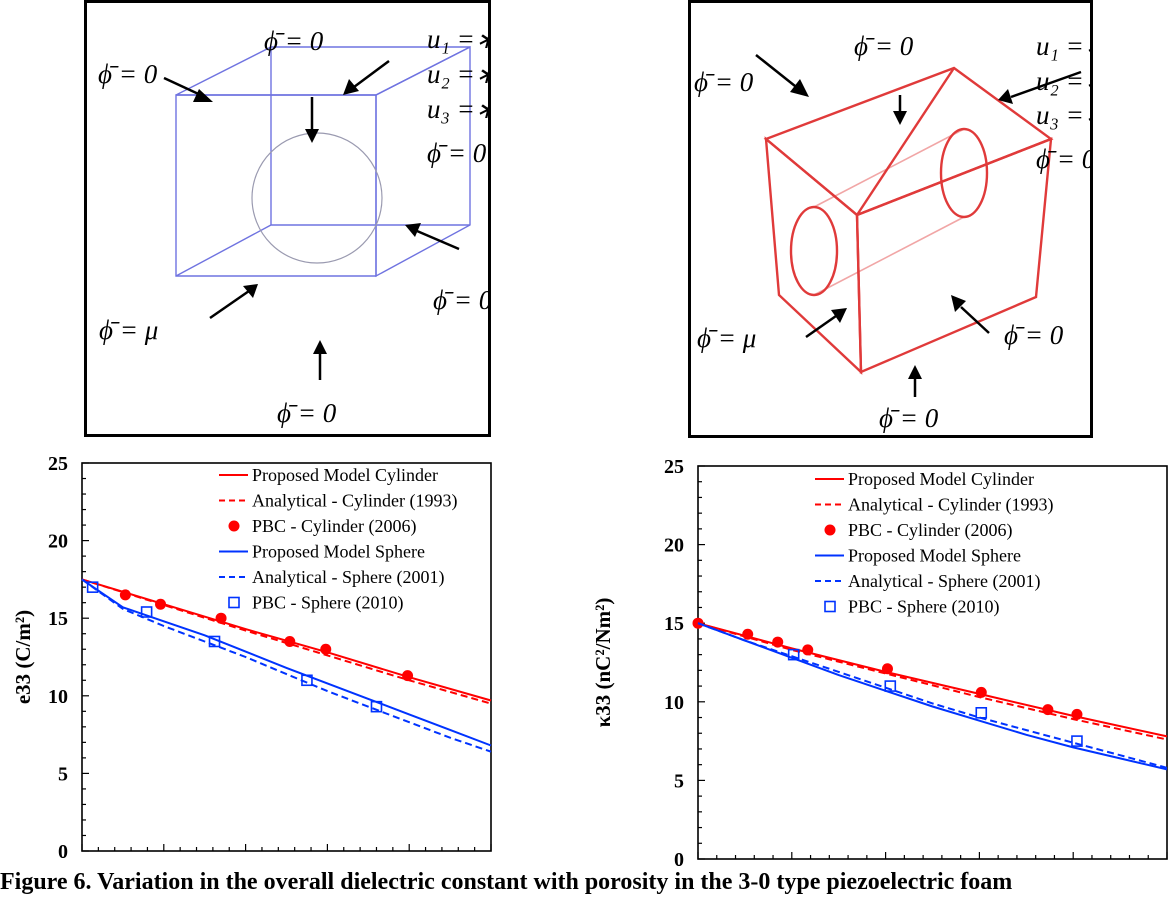 This screenshot has width=1176, height=897. What do you see at coordinates (163, 867) in the screenshot?
I see `x-tick-label: 0.1` at bounding box center [163, 867].